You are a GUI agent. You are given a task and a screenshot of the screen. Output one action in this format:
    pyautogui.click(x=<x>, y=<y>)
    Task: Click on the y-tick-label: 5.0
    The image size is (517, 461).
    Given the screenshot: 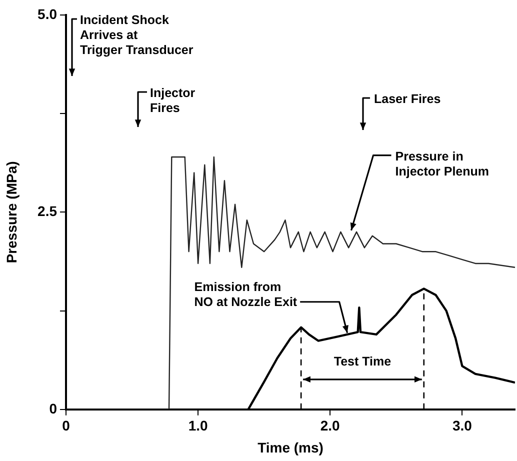 What is the action you would take?
    pyautogui.click(x=48, y=14)
    